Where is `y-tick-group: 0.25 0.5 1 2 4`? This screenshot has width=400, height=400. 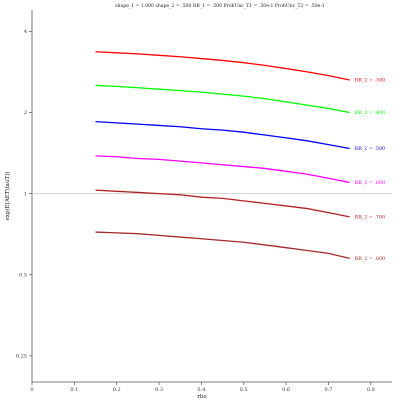
y-tick-group: 0.25 0.5 1 2 4 is located at coordinates (24, 194).